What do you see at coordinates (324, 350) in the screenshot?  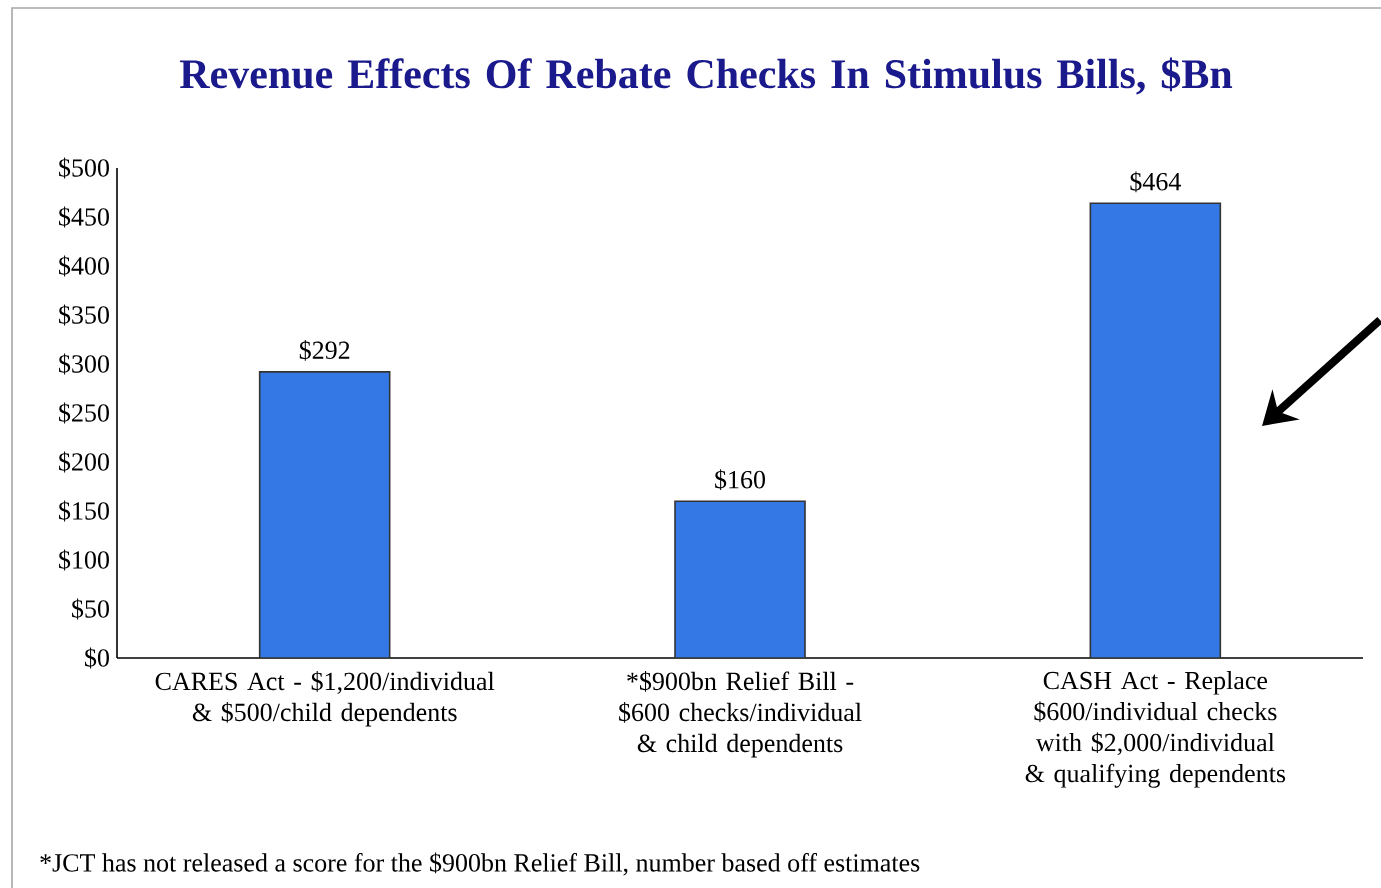 I see `data-label: $292` at bounding box center [324, 350].